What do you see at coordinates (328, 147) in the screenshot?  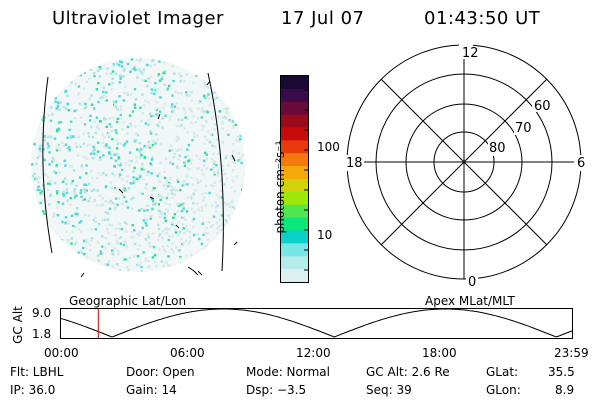 I see `colorbar-tick-100: 100` at bounding box center [328, 147].